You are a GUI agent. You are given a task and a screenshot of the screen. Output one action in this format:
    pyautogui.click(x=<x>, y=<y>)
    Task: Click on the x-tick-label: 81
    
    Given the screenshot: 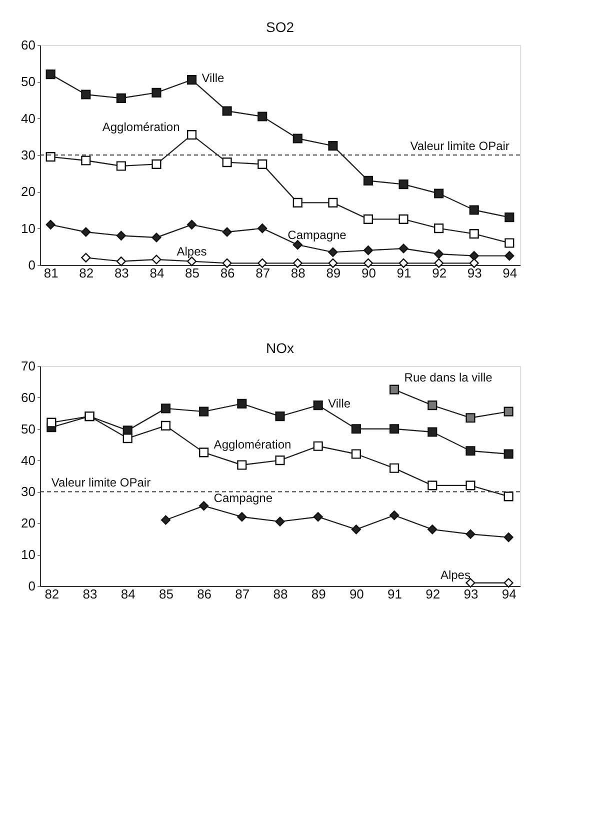 What is the action you would take?
    pyautogui.click(x=51, y=273)
    